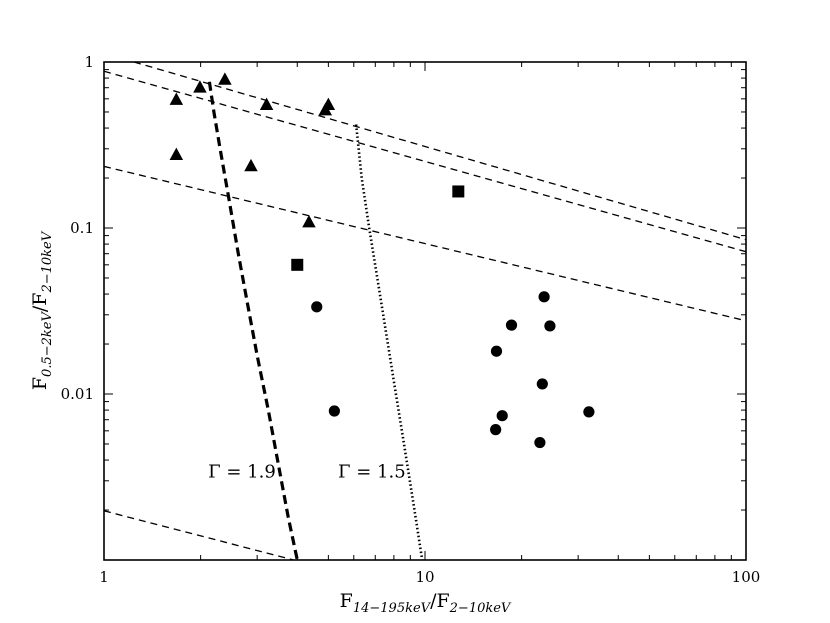  Describe the element at coordinates (424, 577) in the screenshot. I see `x-tick-label: 10` at that location.